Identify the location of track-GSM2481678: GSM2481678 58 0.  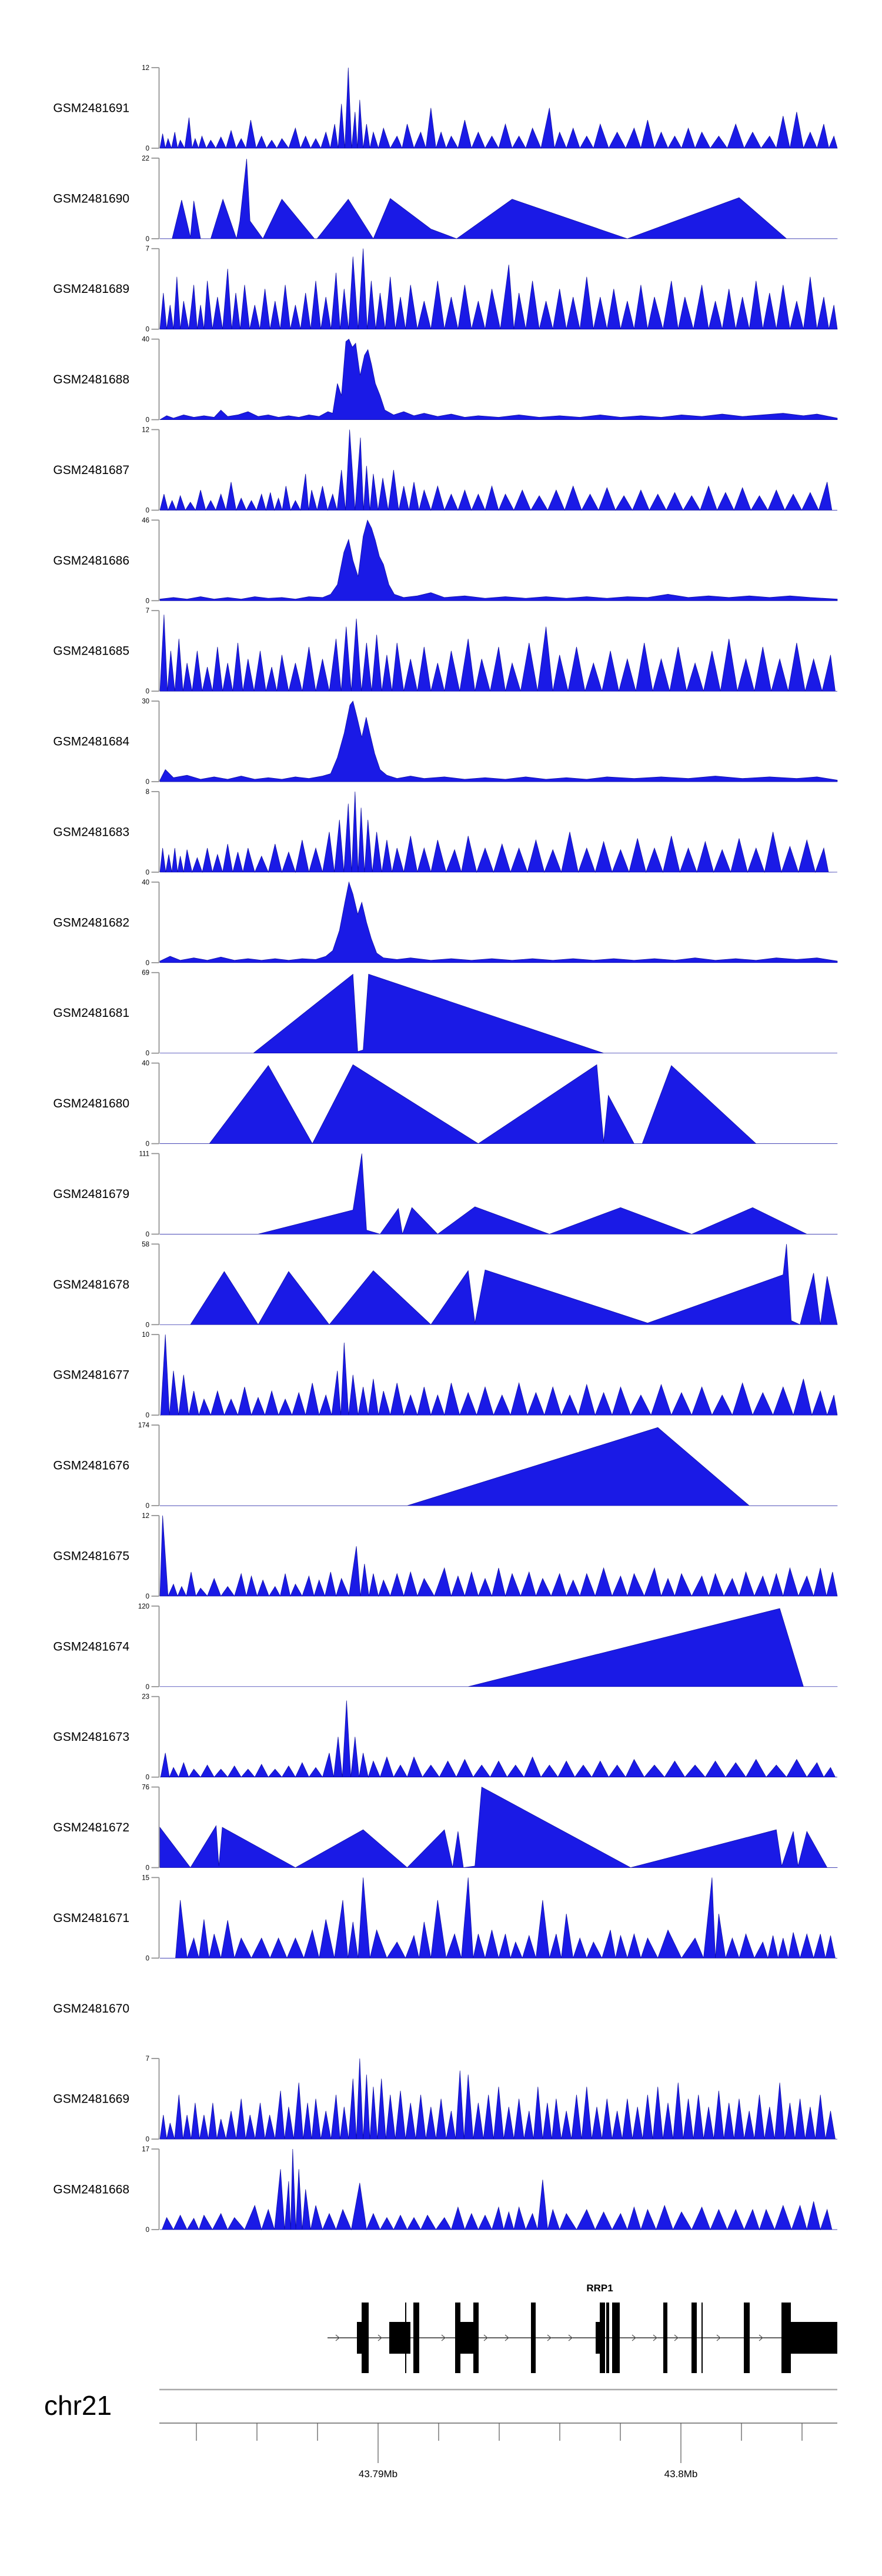
(445, 1285).